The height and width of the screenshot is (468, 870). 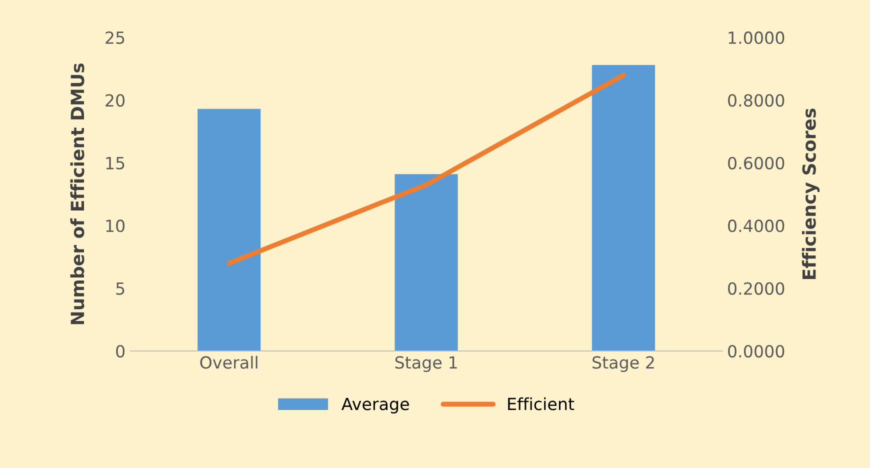 I want to click on y2-axis-title: Efficiency Scores, so click(x=811, y=194).